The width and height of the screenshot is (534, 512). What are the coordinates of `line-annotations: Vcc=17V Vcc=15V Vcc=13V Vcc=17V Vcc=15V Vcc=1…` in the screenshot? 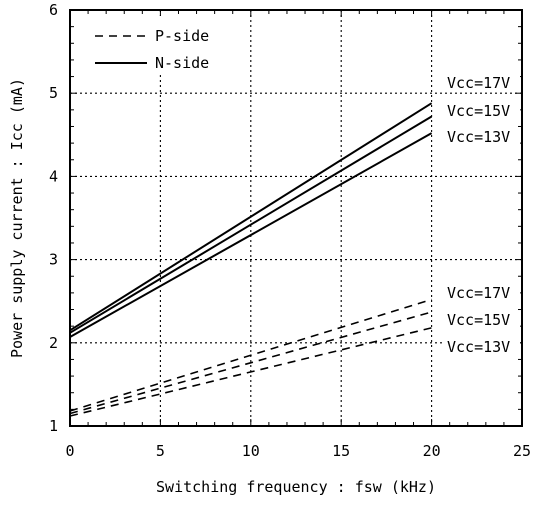 It's located at (482, 215).